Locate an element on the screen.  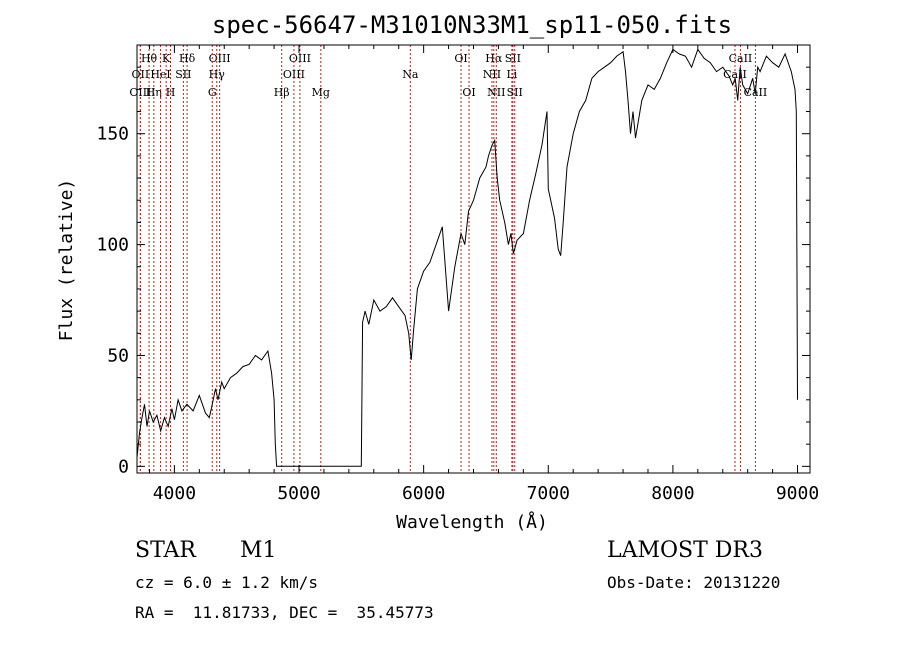
line-label-11: G is located at coordinates (212, 92).